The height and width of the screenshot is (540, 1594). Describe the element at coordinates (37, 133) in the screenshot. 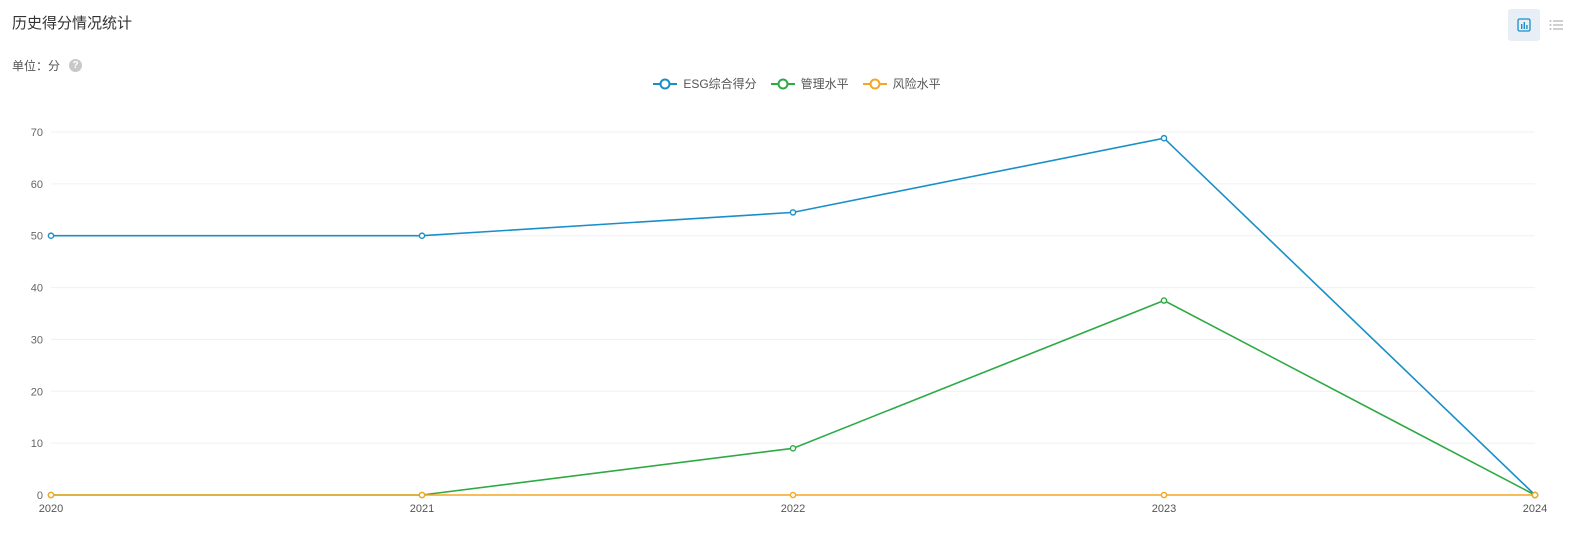

I see `y-tick-label: 70` at that location.